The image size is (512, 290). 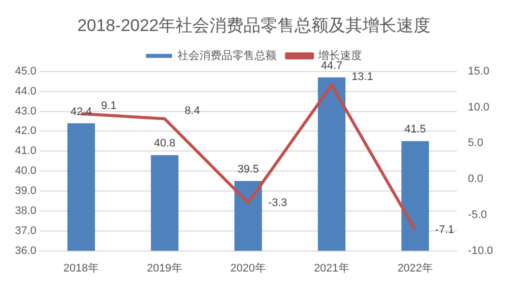 What do you see at coordinates (25, 210) in the screenshot?
I see `y-tick-label: 38.0` at bounding box center [25, 210].